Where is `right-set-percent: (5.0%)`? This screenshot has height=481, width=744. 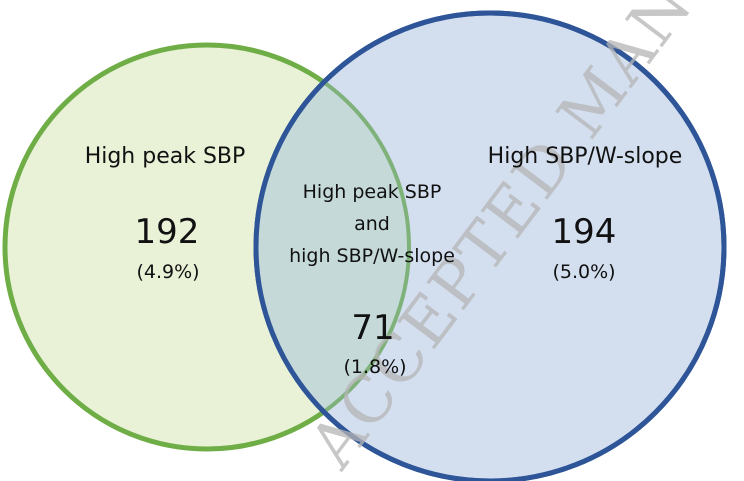
right-set-percent: (5.0%) is located at coordinates (583, 272).